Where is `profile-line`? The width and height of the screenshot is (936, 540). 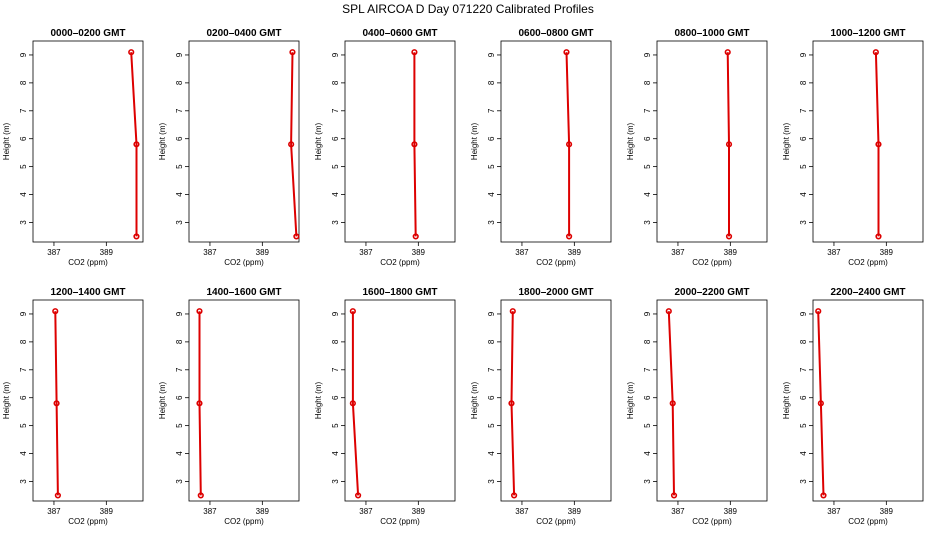 profile-line is located at coordinates (513, 403).